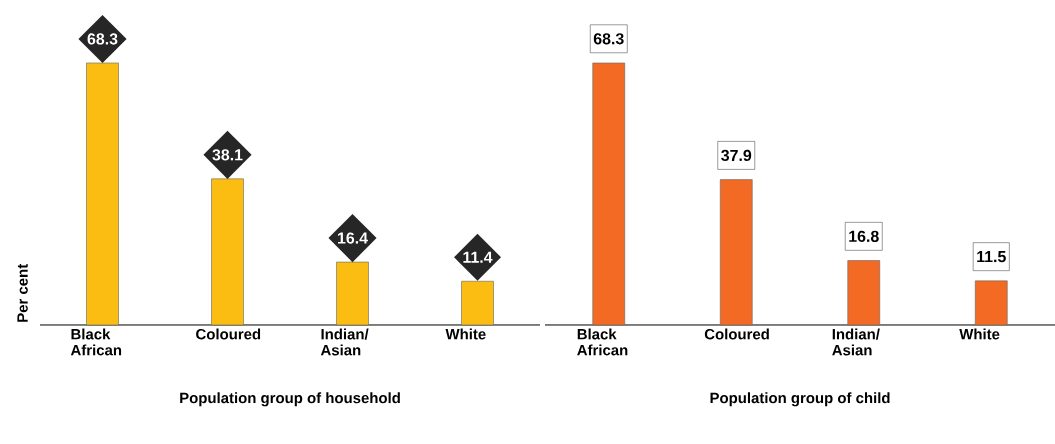  I want to click on y-axis-title: Per cent, so click(22, 293).